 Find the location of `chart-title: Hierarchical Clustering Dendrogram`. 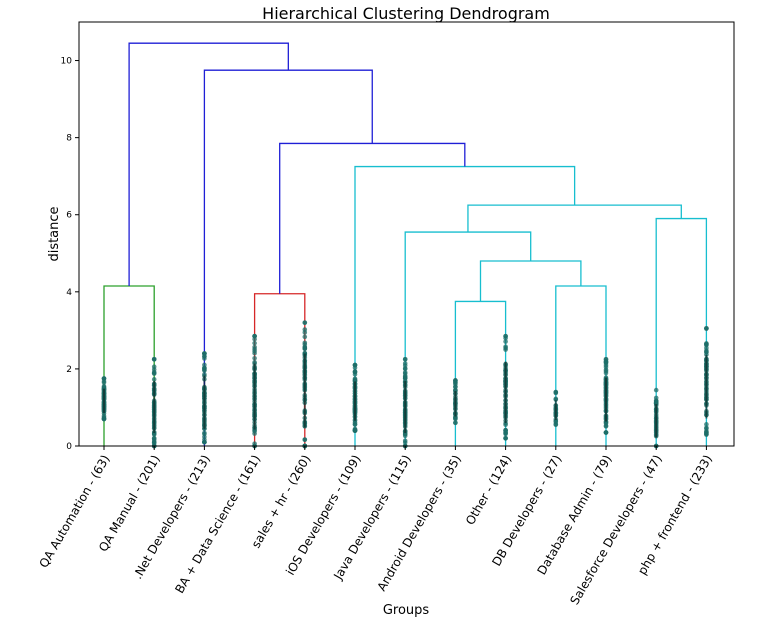

chart-title: Hierarchical Clustering Dendrogram is located at coordinates (406, 13).